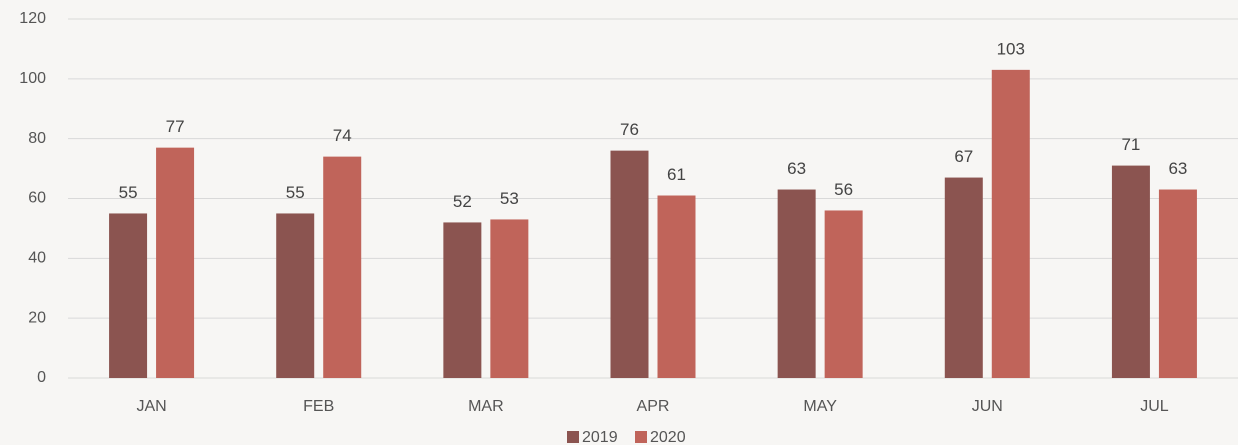 The image size is (1238, 445). What do you see at coordinates (1130, 144) in the screenshot?
I see `data-label: 71` at bounding box center [1130, 144].